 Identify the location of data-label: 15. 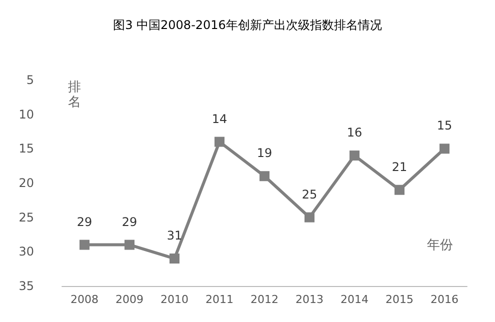
(444, 125).